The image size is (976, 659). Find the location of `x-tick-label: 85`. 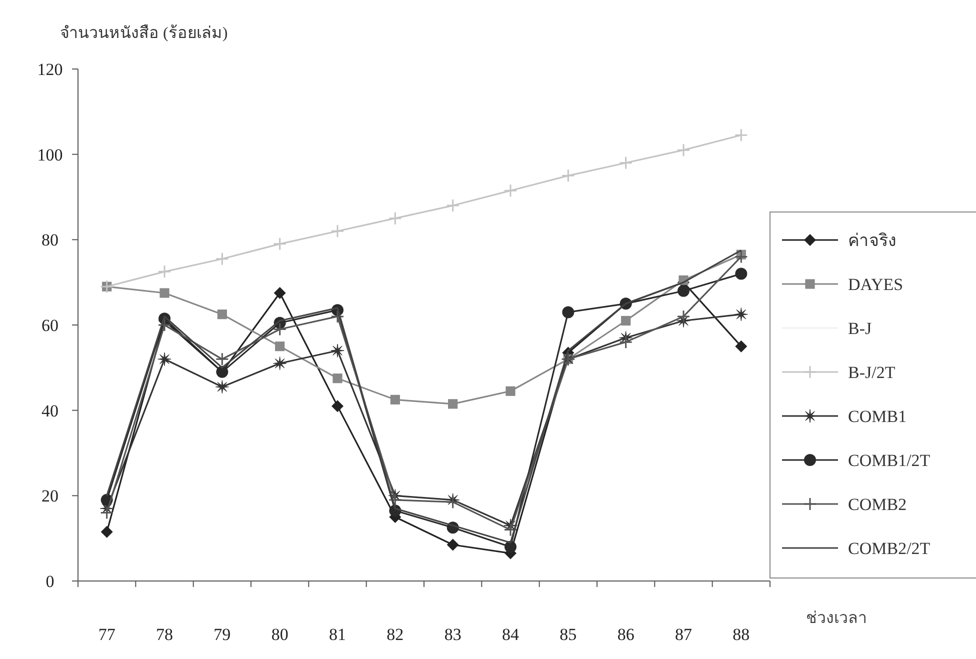

x-tick-label: 85 is located at coordinates (568, 634).